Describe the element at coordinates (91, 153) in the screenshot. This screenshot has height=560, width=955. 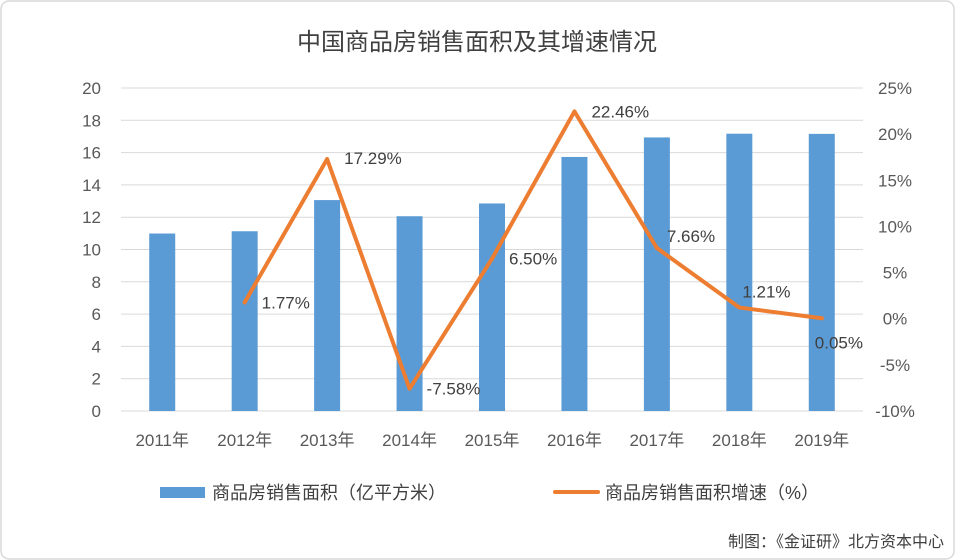
I see `left-tick-label-8: 16` at that location.